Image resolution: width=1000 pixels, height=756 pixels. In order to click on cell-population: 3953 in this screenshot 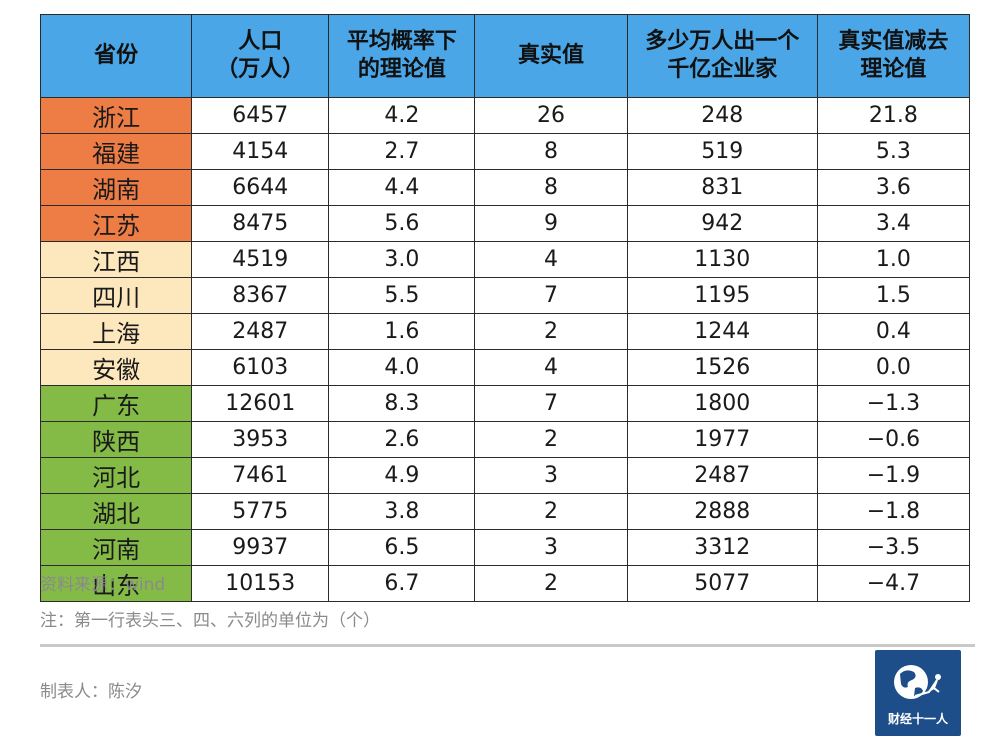, I will do `click(260, 439)`.